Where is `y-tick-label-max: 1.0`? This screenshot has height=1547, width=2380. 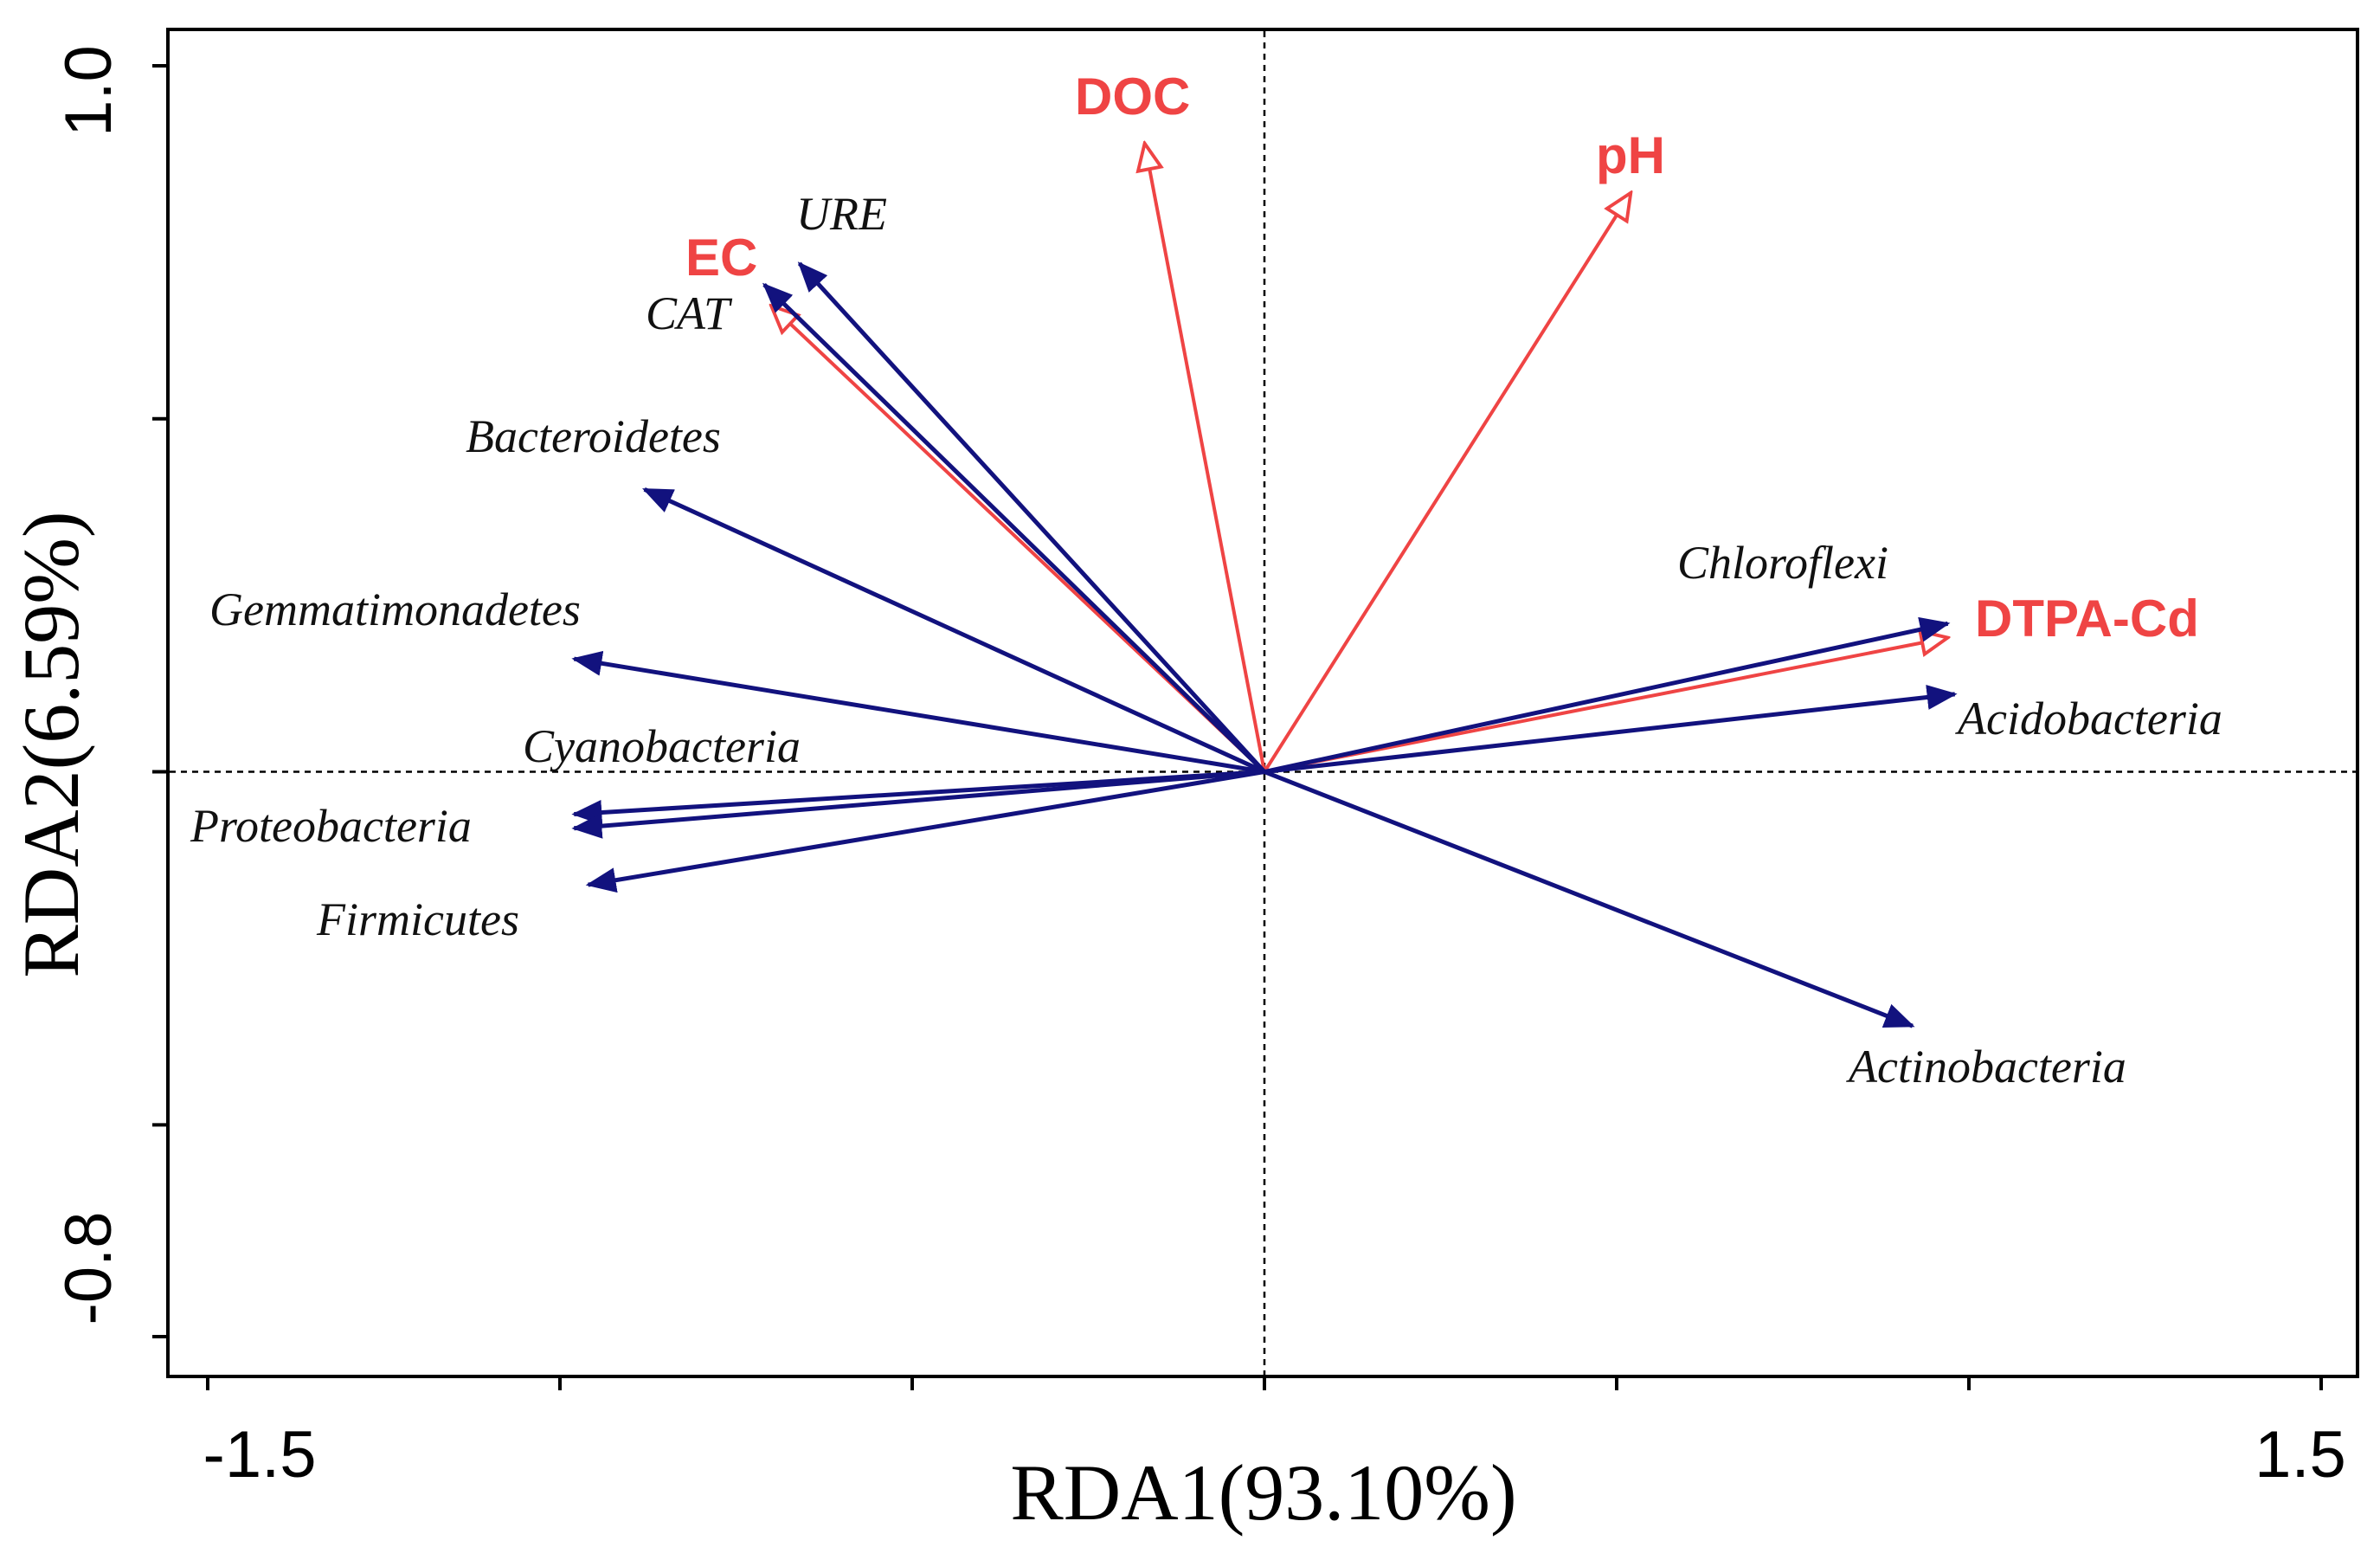
y-tick-label-max: 1.0 is located at coordinates (88, 91).